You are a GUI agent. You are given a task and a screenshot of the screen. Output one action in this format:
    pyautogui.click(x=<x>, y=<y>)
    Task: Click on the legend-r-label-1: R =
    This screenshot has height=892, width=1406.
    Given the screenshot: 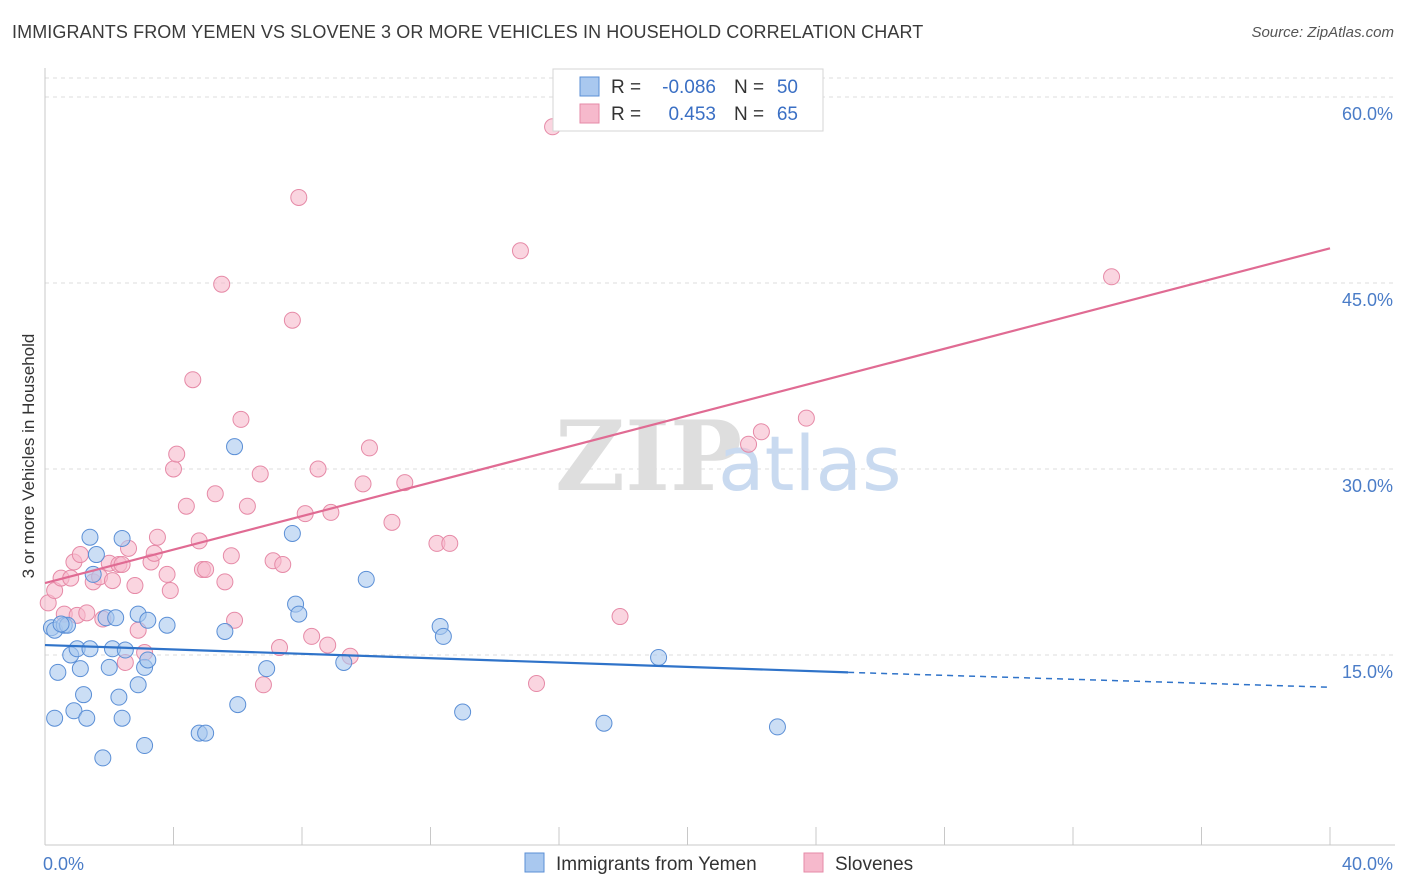 What is the action you would take?
    pyautogui.click(x=626, y=87)
    